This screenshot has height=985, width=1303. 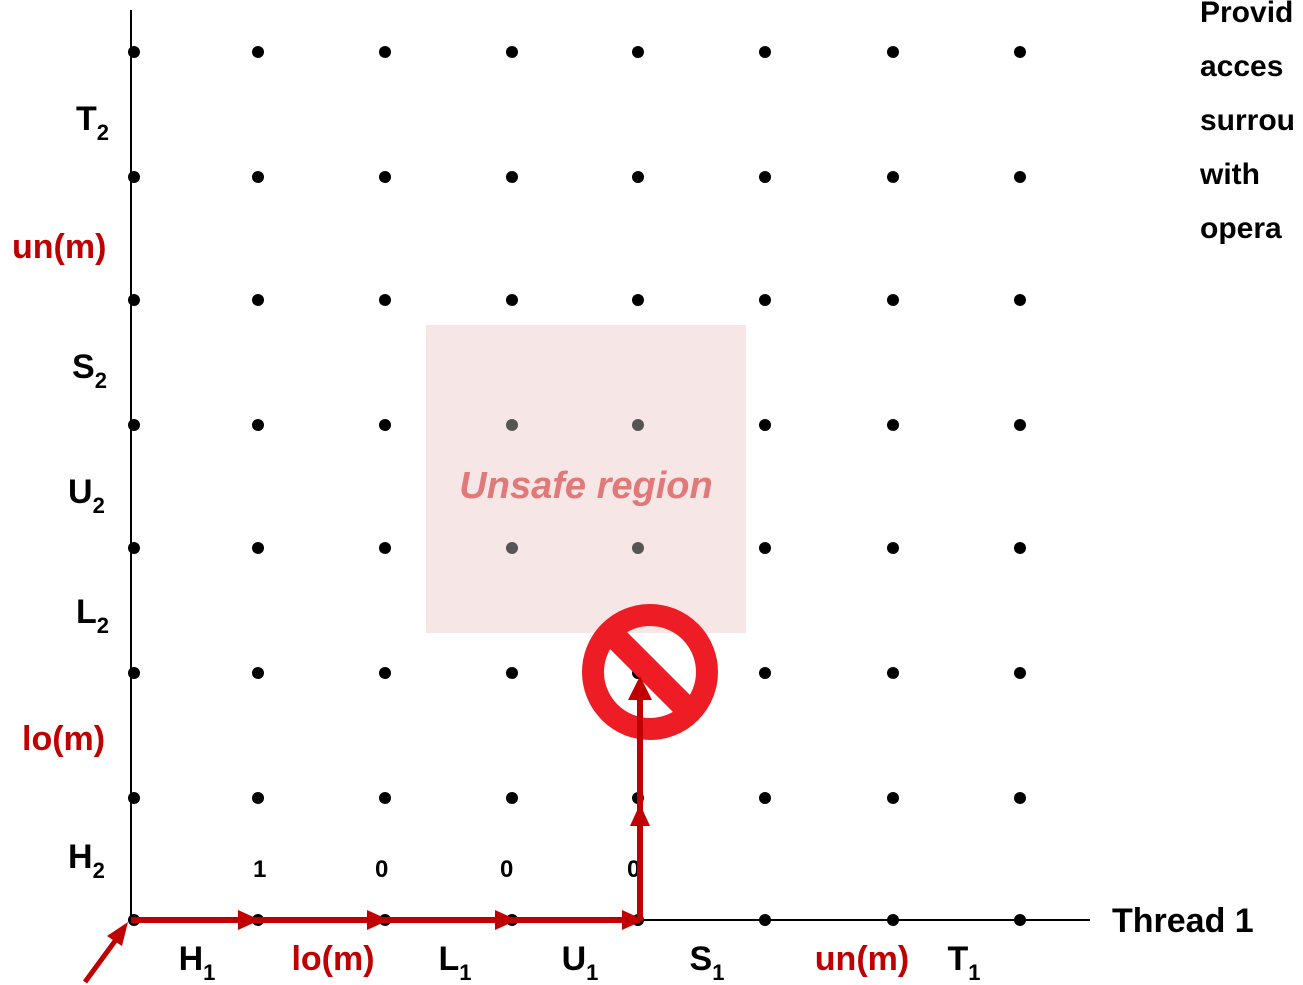 What do you see at coordinates (1183, 921) in the screenshot?
I see `x-axis-title: Thread 1` at bounding box center [1183, 921].